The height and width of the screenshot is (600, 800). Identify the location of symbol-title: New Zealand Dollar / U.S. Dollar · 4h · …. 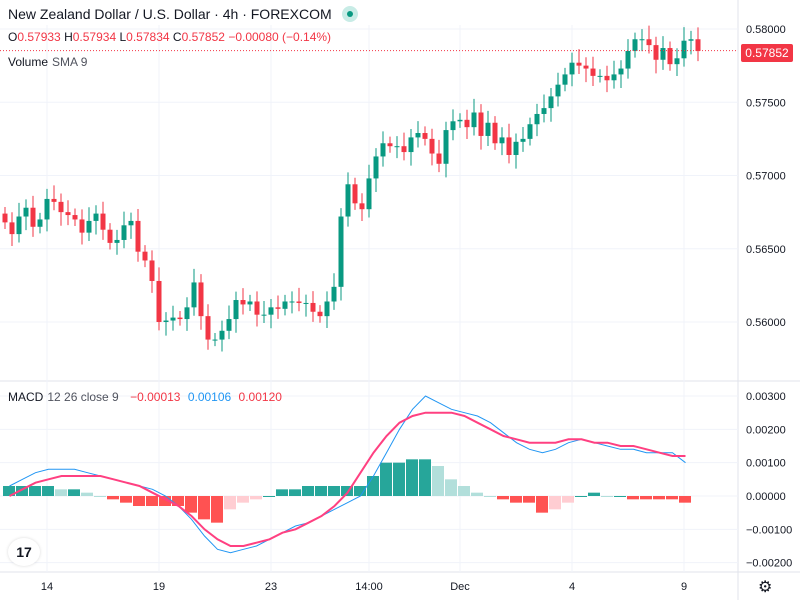
(170, 14).